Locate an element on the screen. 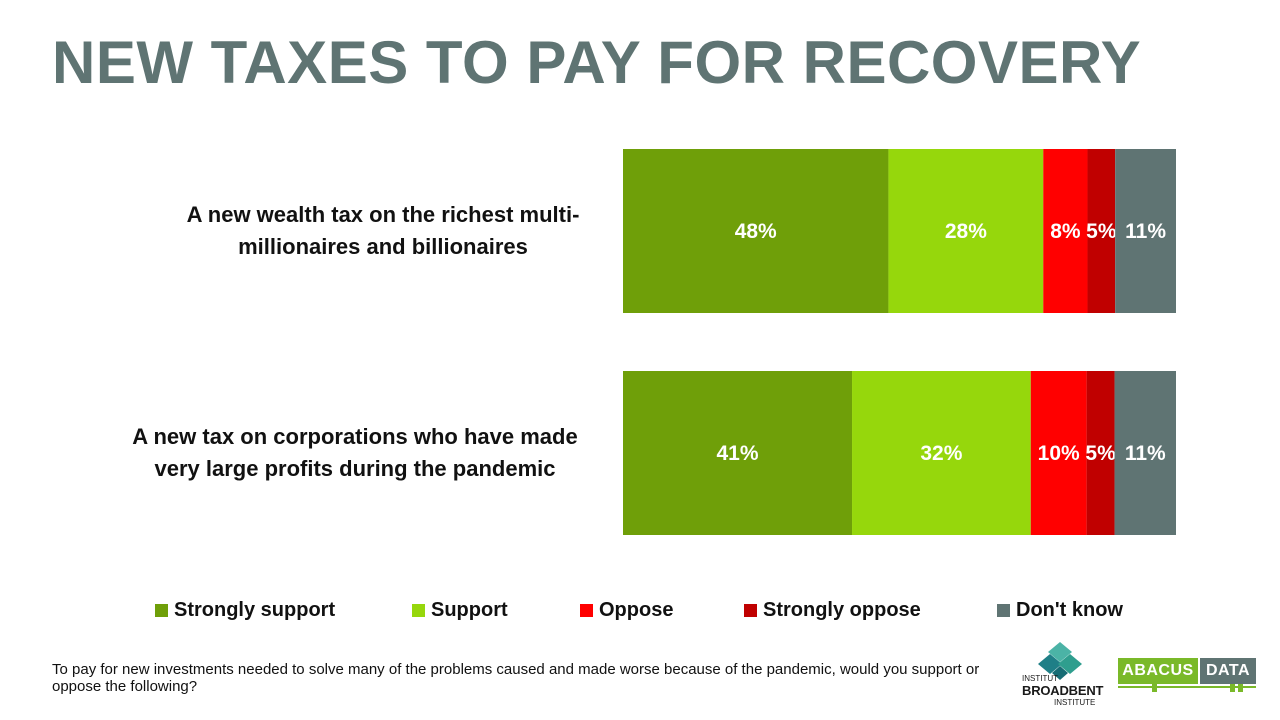  category-label-line: millionaires and billionaires is located at coordinates (383, 246).